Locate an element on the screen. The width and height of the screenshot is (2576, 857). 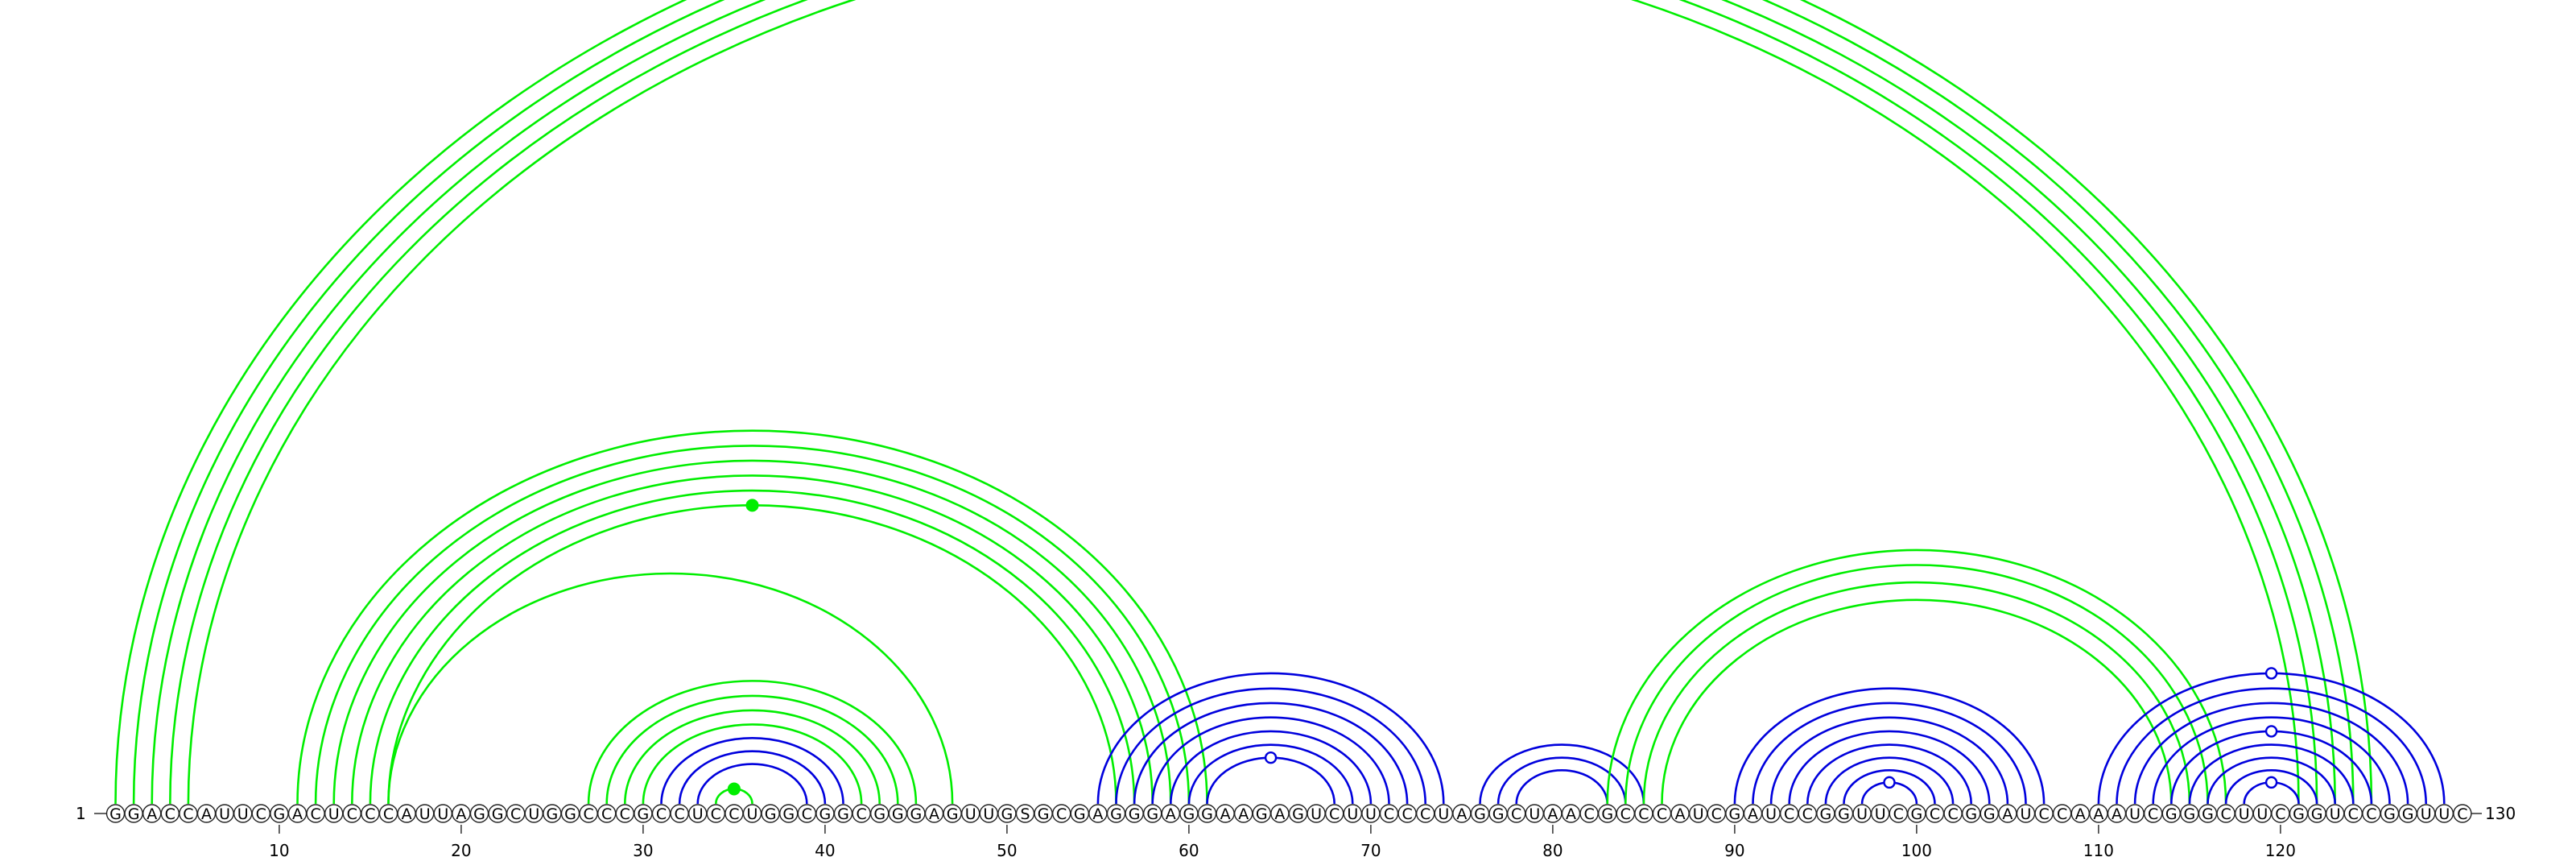
ticks-layer: 10 20 30 40 50 60 70 80 90 100 110 120 is located at coordinates (1282, 841).